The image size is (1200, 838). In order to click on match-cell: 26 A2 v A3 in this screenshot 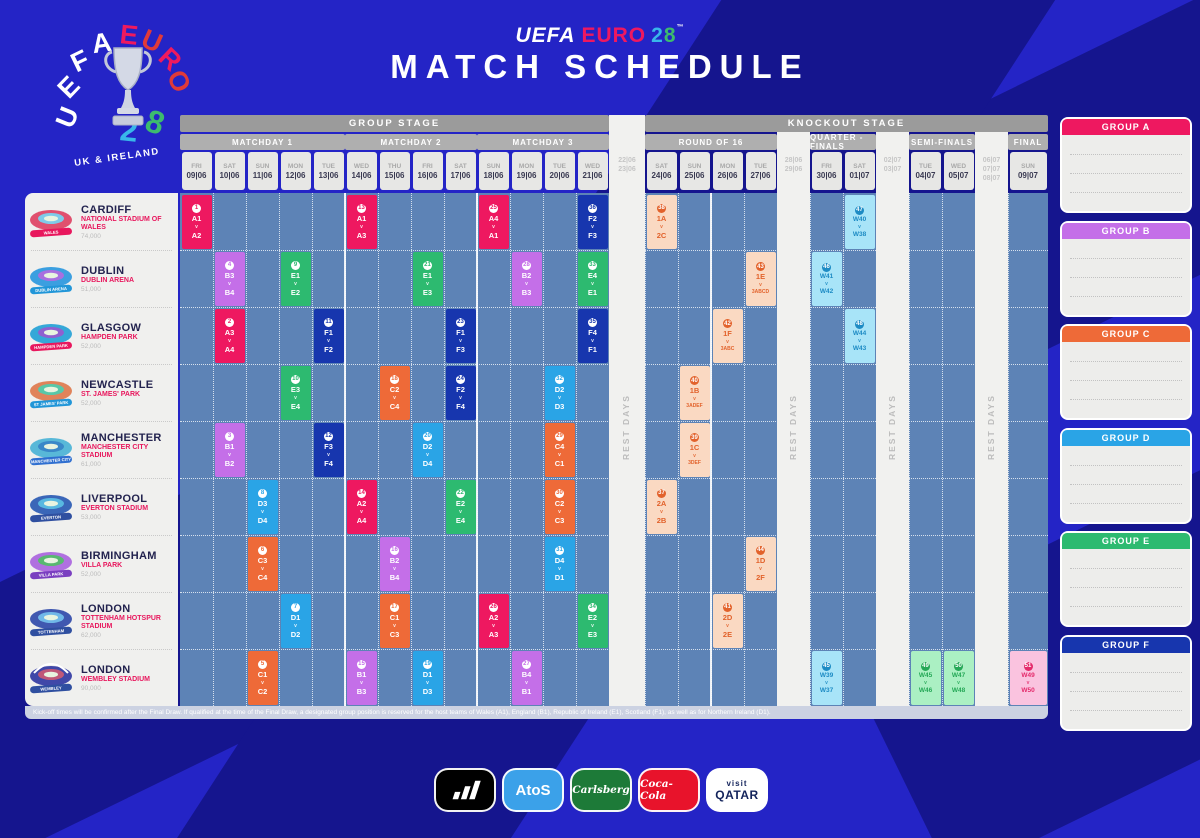, I will do `click(493, 620)`.